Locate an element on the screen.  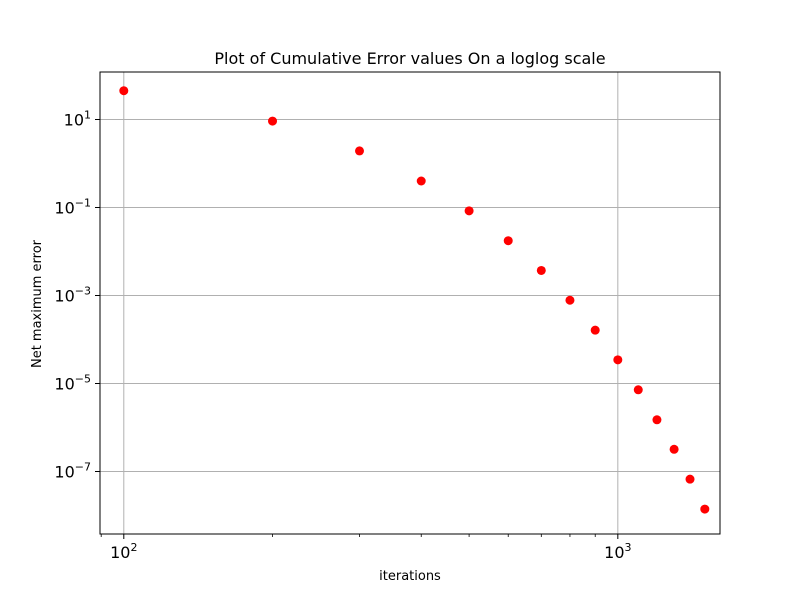
y-tick-label: 10¹ is located at coordinates (77, 118).